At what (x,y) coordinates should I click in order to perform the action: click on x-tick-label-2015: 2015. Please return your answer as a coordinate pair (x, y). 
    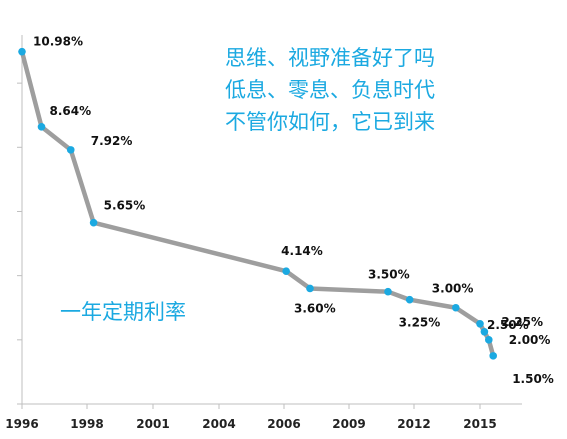
    Looking at the image, I should click on (479, 424).